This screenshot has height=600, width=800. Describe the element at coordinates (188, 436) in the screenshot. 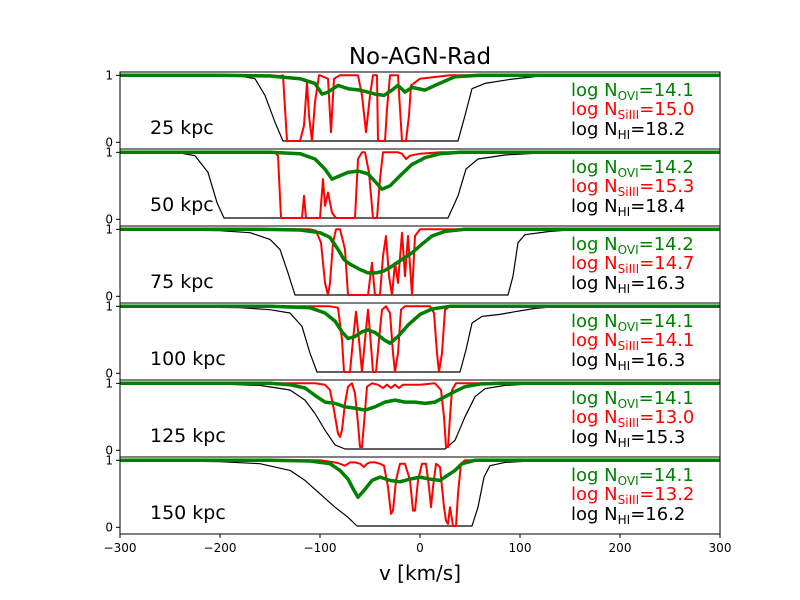

I see `panel-distance-label: 125 kpc` at that location.